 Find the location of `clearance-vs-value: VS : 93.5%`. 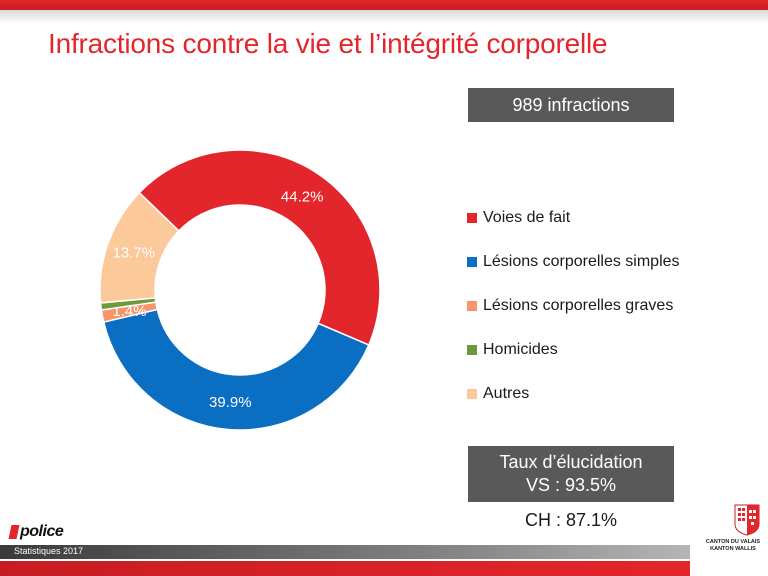

clearance-vs-value: VS : 93.5% is located at coordinates (571, 485).